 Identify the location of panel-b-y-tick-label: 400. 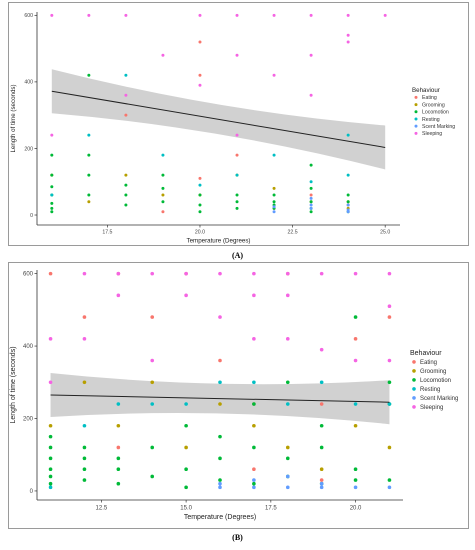
(28, 347).